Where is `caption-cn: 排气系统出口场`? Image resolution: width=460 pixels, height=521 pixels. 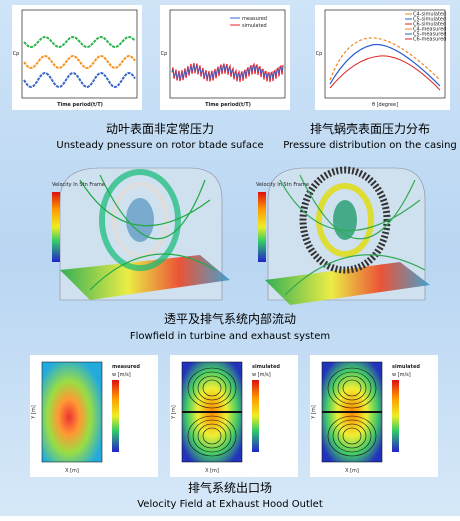
caption-cn: 排气系统出口场 is located at coordinates (230, 487).